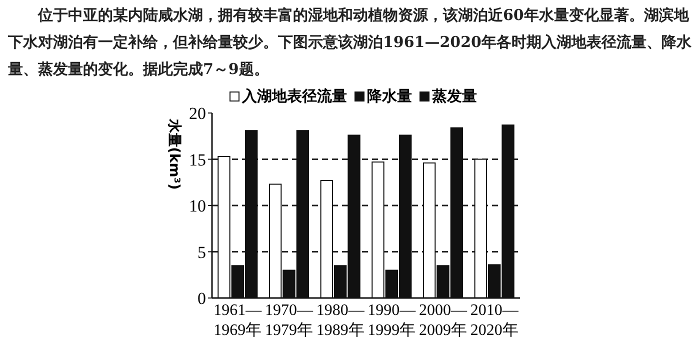  I want to click on x-tick-label: 2010— 2020年, so click(495, 320).